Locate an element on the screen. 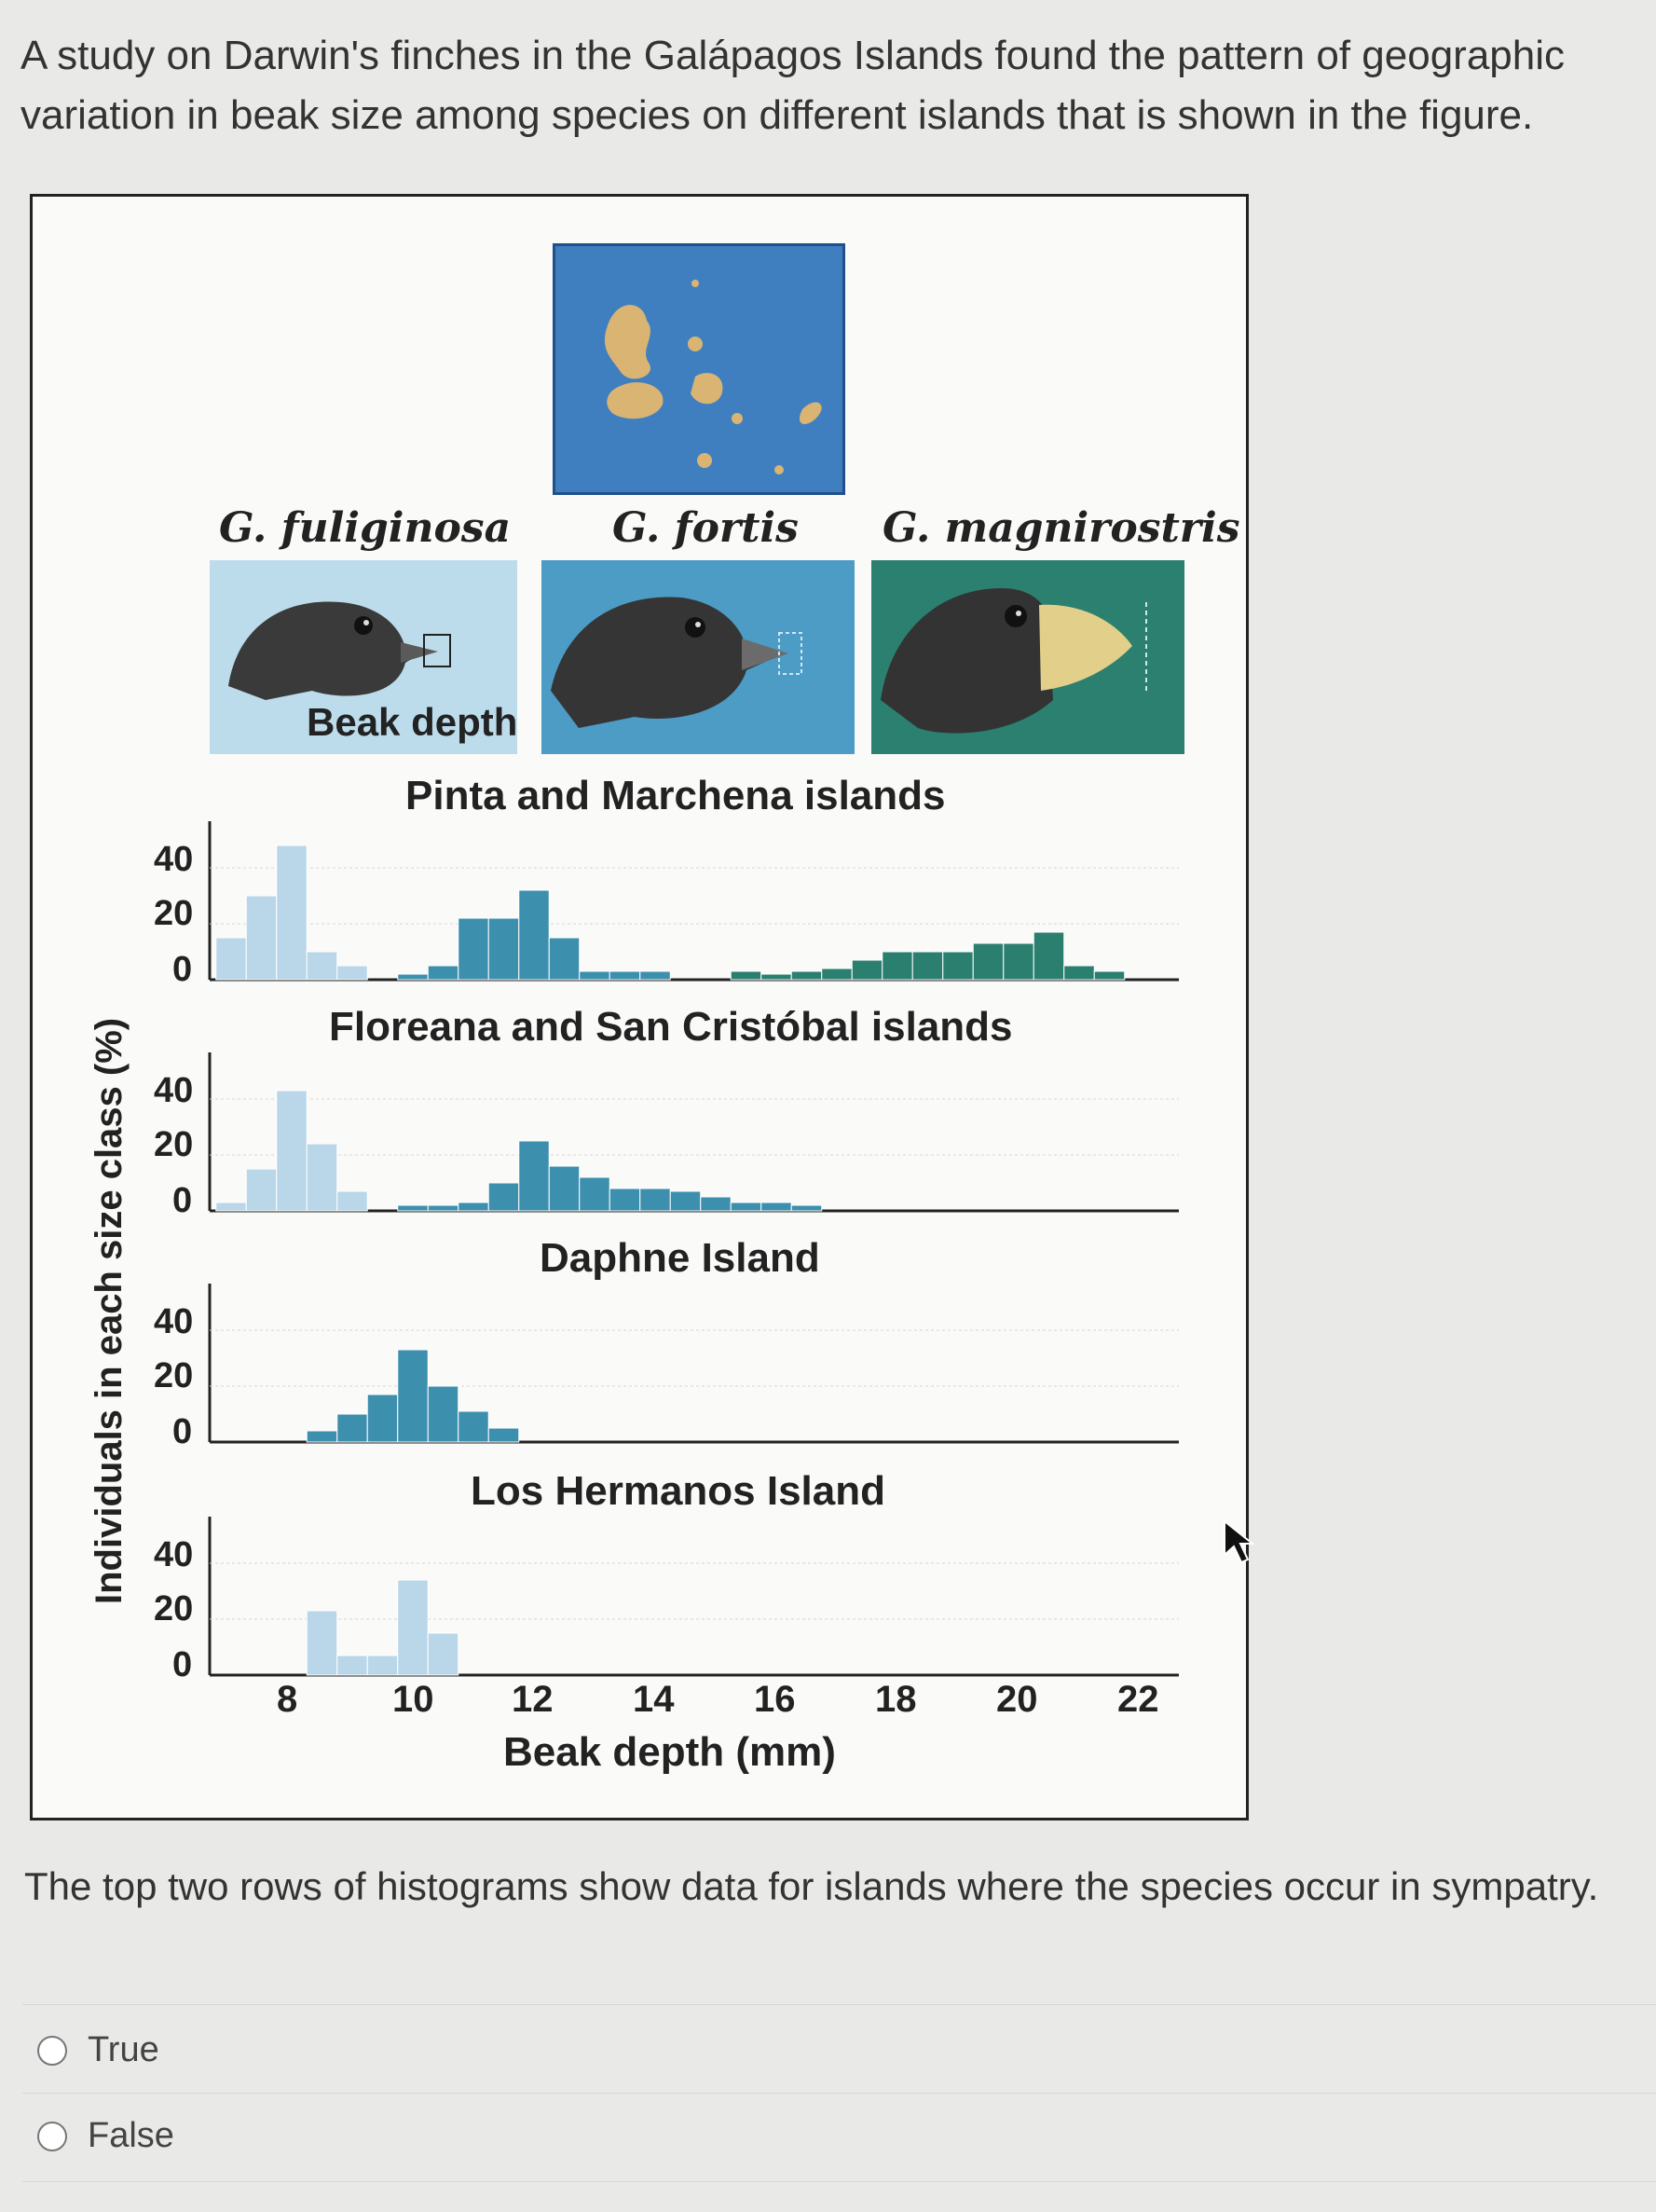 This screenshot has width=1656, height=2212. option-true: True is located at coordinates (98, 2050).